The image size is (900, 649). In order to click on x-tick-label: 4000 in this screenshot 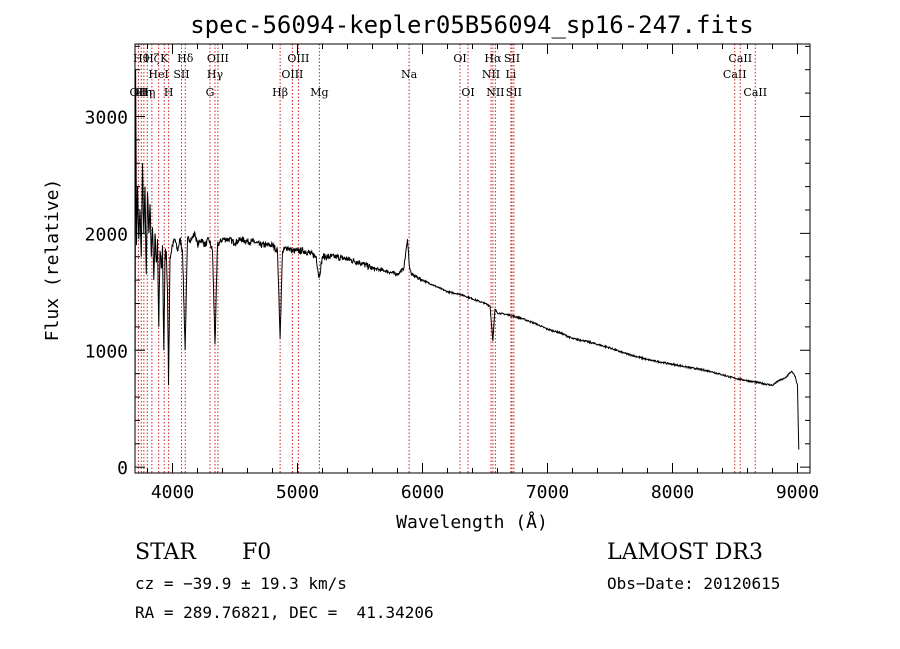, I will do `click(172, 492)`.